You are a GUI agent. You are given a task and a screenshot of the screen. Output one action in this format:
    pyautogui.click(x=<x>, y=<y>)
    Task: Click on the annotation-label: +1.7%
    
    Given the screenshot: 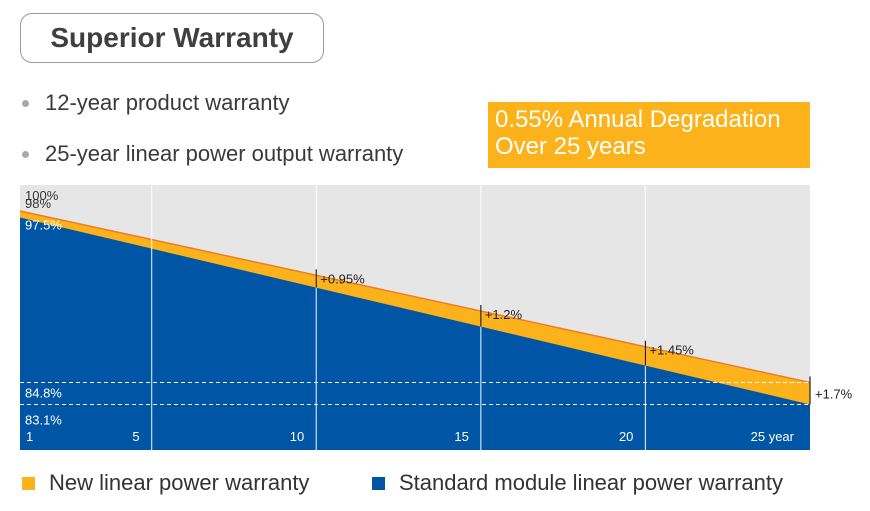 What is the action you would take?
    pyautogui.click(x=834, y=393)
    